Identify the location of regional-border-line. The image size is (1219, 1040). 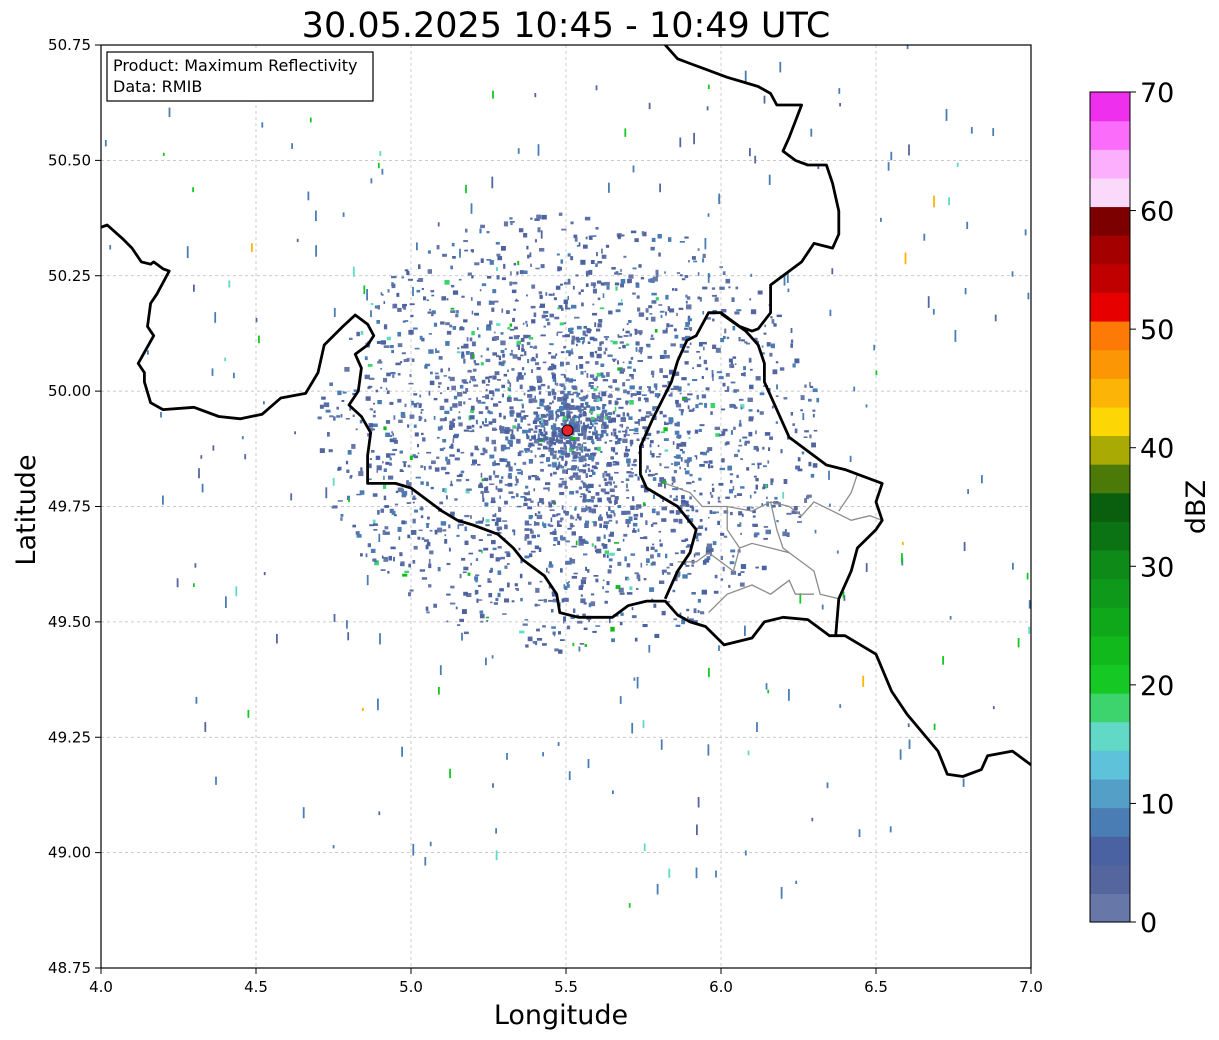
(773, 501).